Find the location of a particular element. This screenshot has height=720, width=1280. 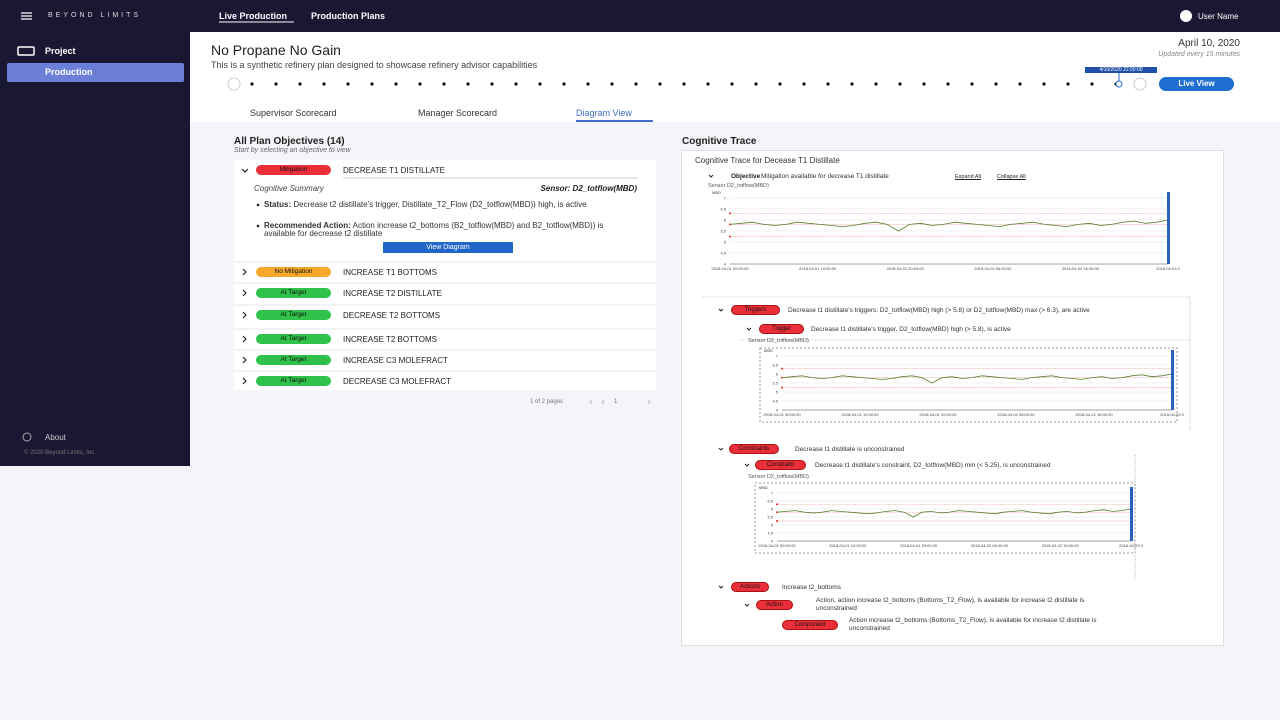

copyright: © 2020 Beyond Limits, Inc. is located at coordinates (60, 453).